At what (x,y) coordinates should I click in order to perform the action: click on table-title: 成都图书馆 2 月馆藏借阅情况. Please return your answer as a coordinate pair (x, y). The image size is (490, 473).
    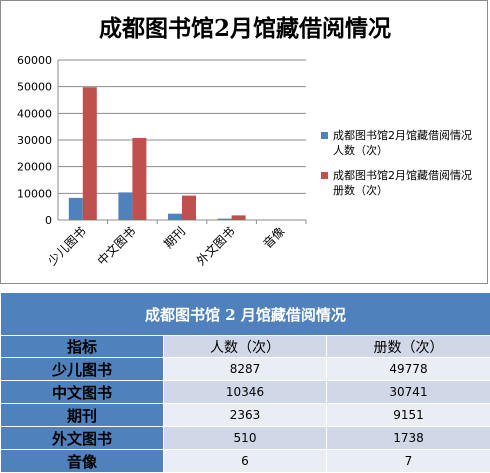
    Looking at the image, I should click on (245, 314).